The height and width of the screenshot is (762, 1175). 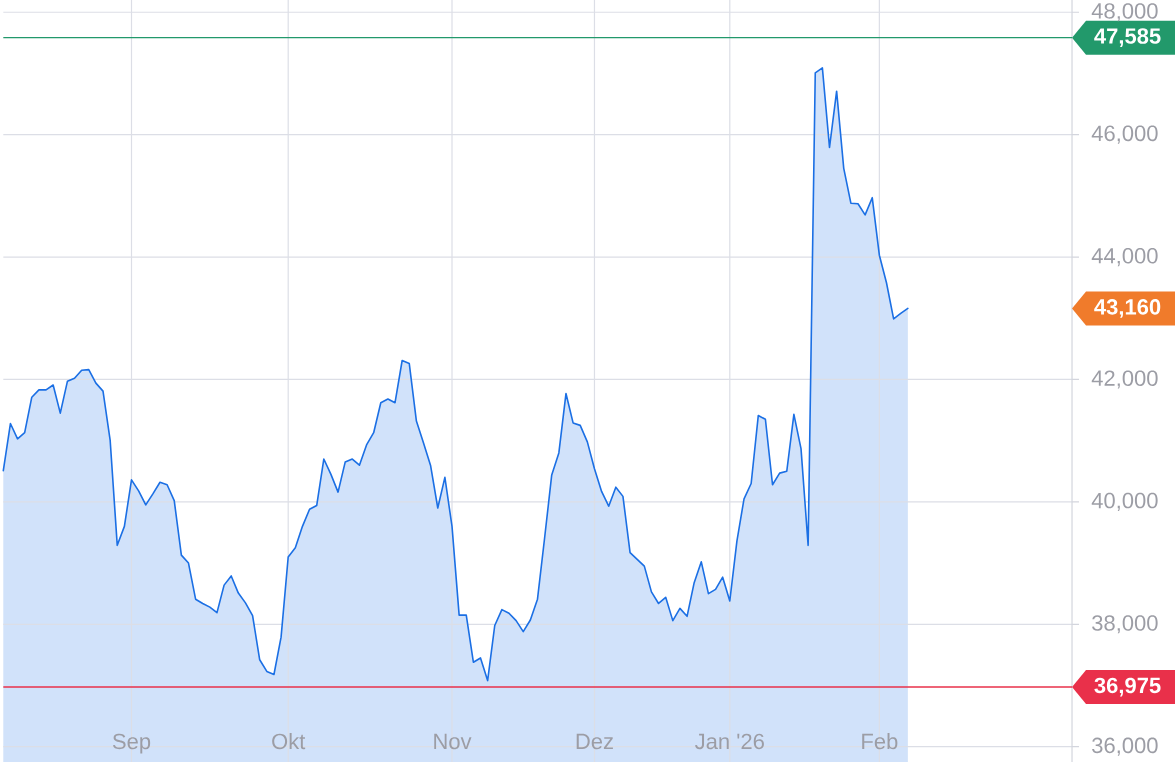 I want to click on x-tick-label: Dez, so click(x=594, y=741).